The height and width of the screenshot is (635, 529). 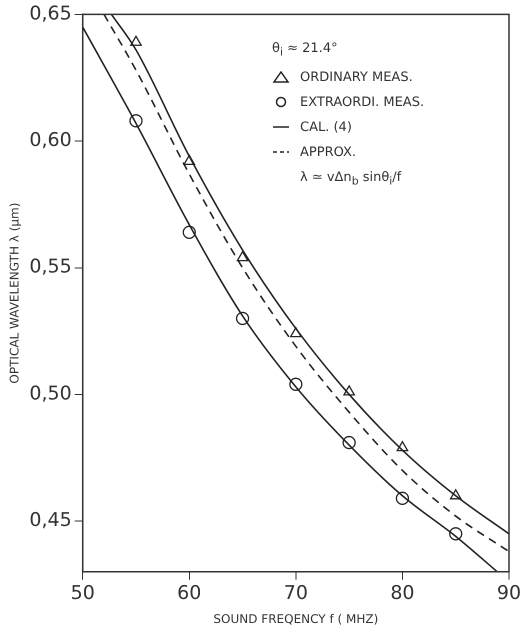 What do you see at coordinates (50, 13) in the screenshot?
I see `y-tick-label: 0,65` at bounding box center [50, 13].